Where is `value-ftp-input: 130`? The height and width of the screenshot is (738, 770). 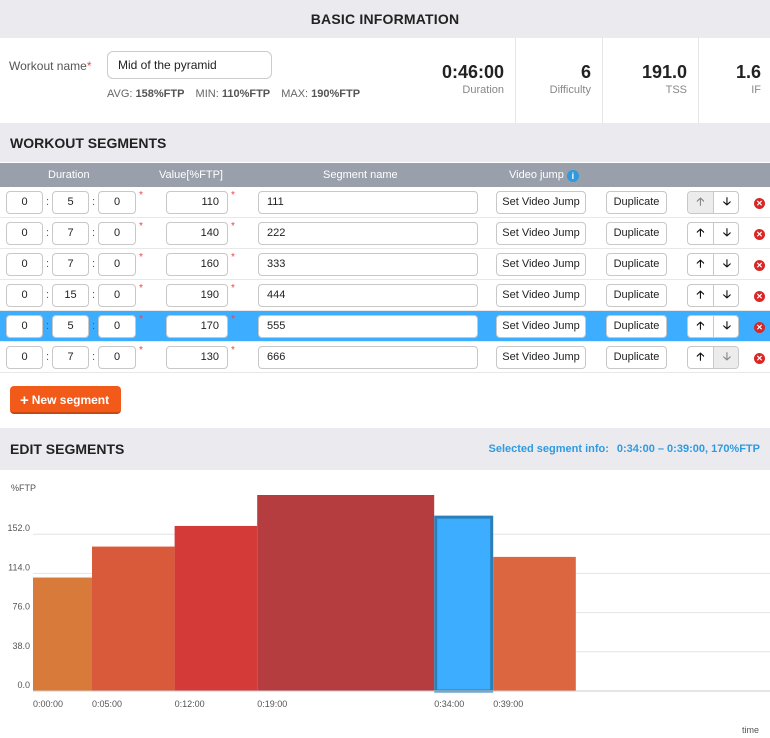 value-ftp-input: 130 is located at coordinates (197, 357).